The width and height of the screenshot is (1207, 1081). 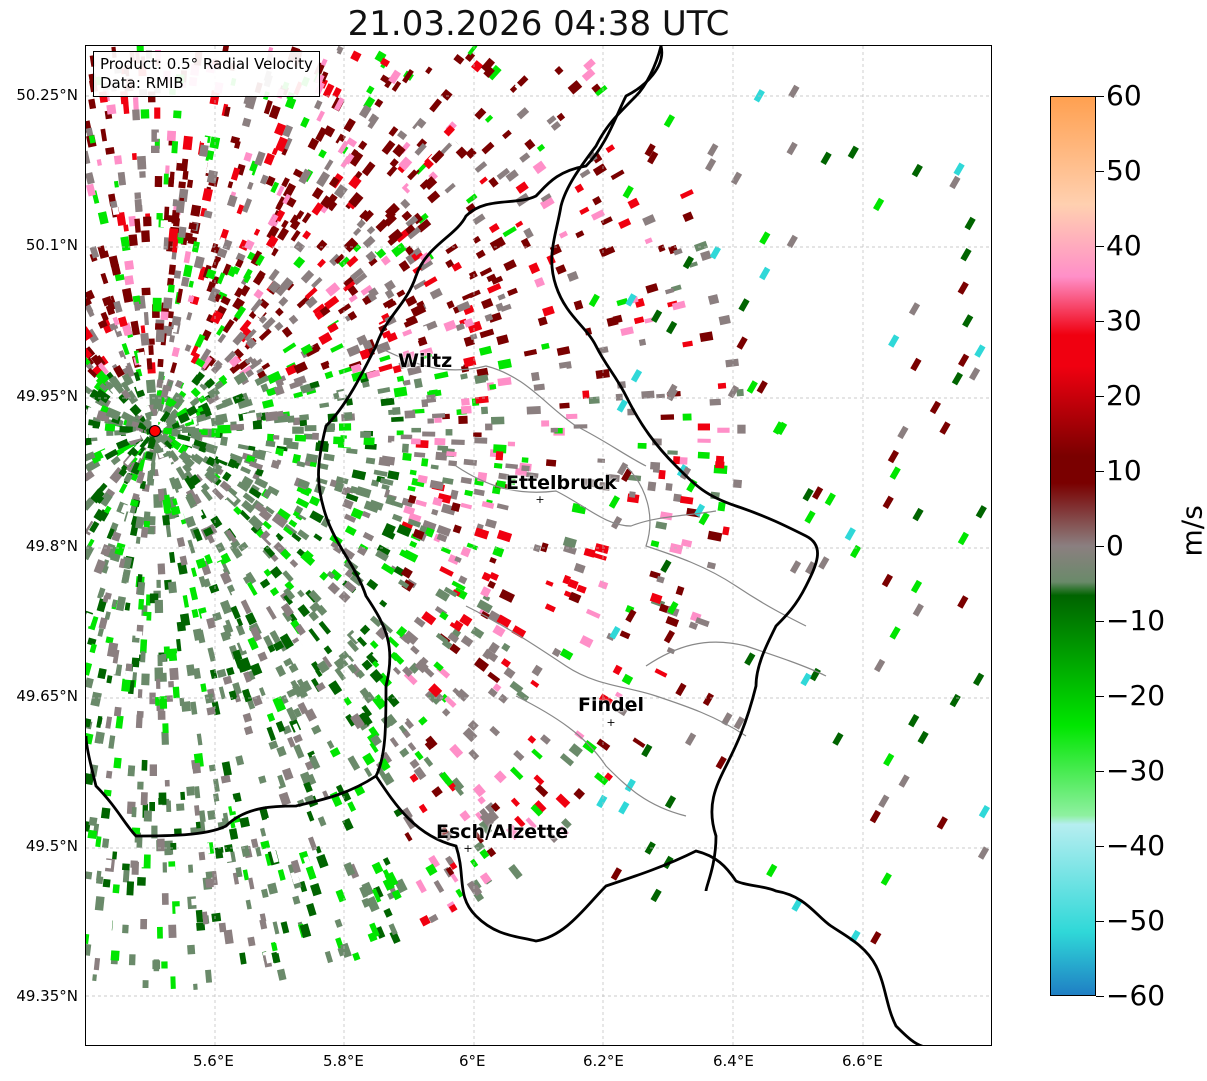 What do you see at coordinates (47, 996) in the screenshot?
I see `lat-tick-label: 49.35°N` at bounding box center [47, 996].